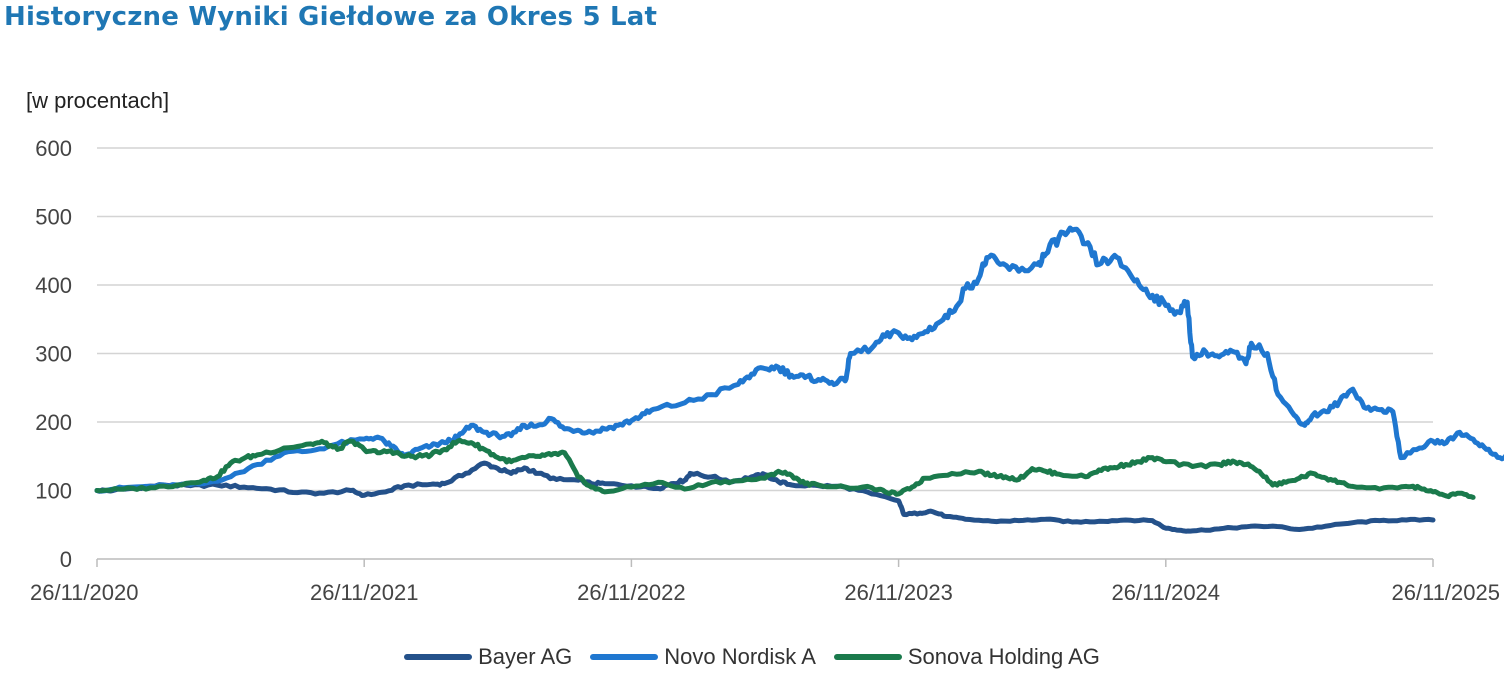 This screenshot has width=1504, height=679. I want to click on legend-item: Novo Nordisk A, so click(703, 657).